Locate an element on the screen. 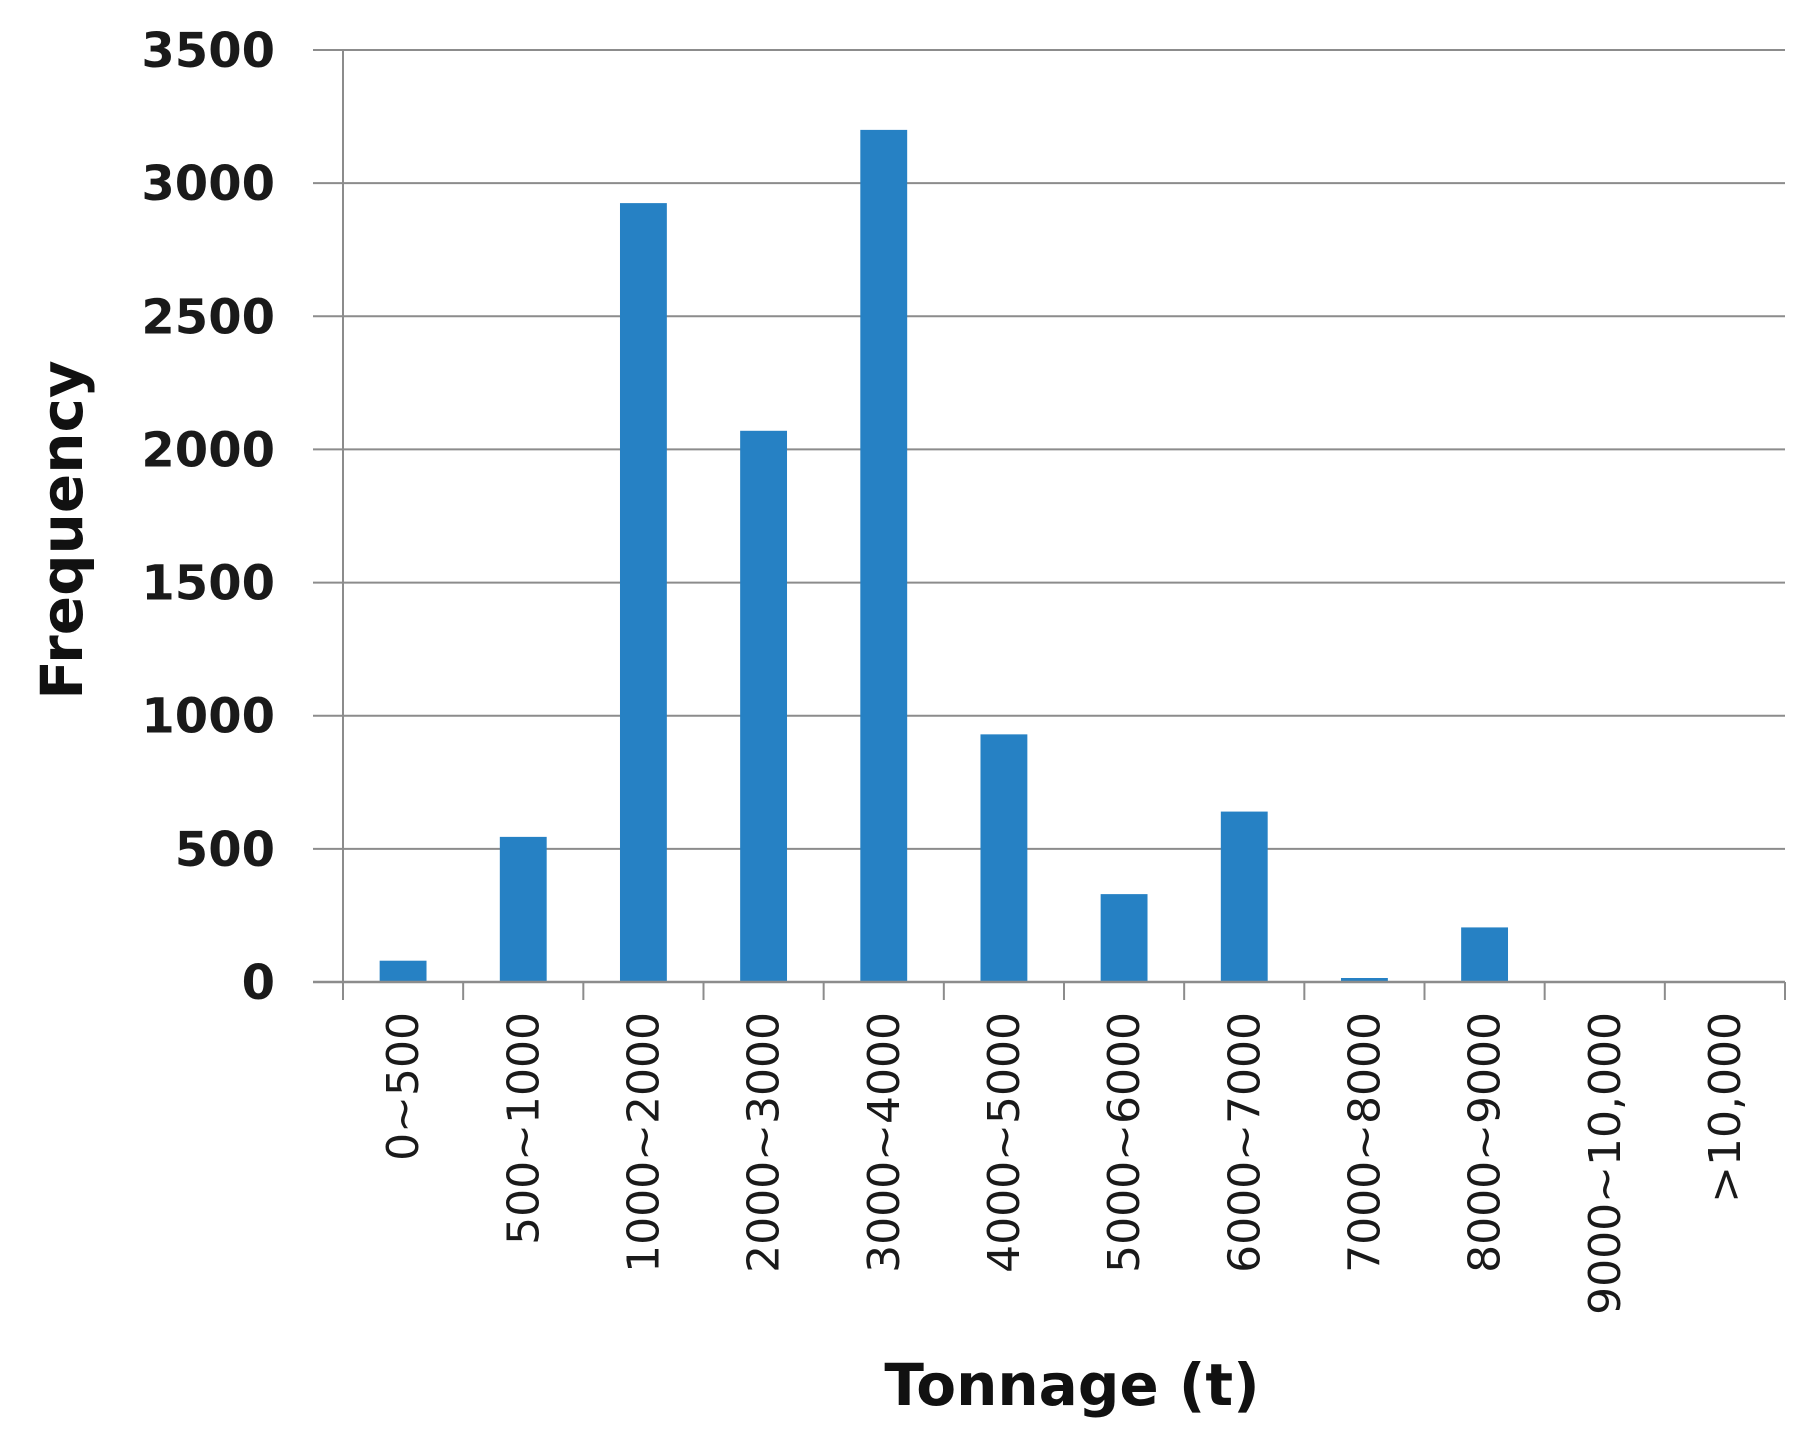 The image size is (1815, 1437). x-tick-label: 7000~8000 is located at coordinates (1364, 1142).